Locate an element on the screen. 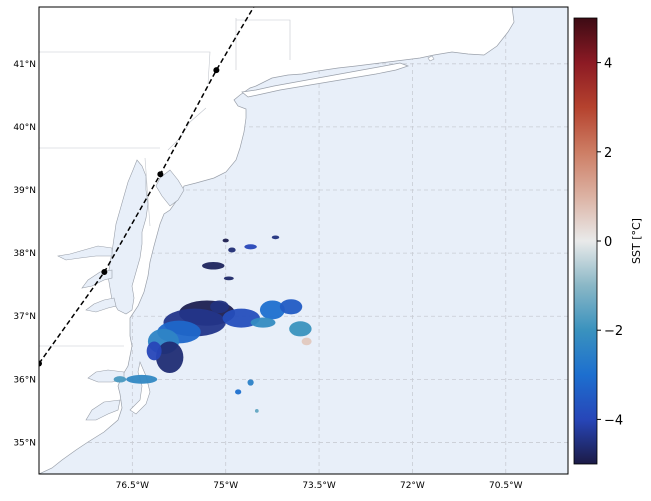  colorbar-tick-label: 0 is located at coordinates (608, 242).